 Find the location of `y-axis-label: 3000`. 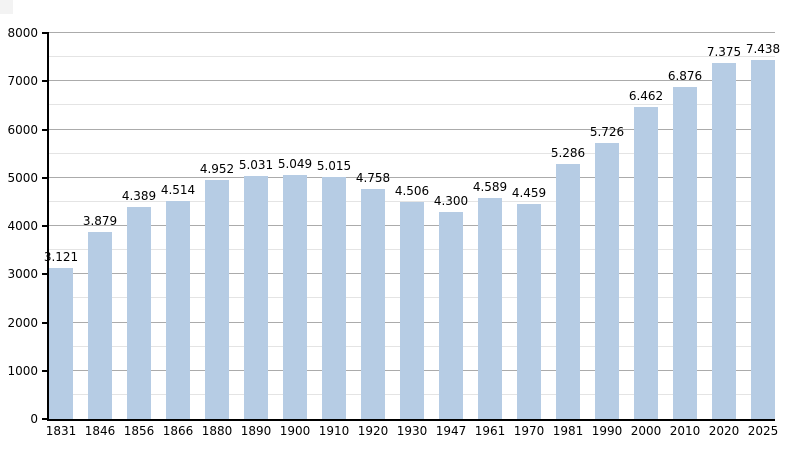

y-axis-label: 3000 is located at coordinates (22, 274).